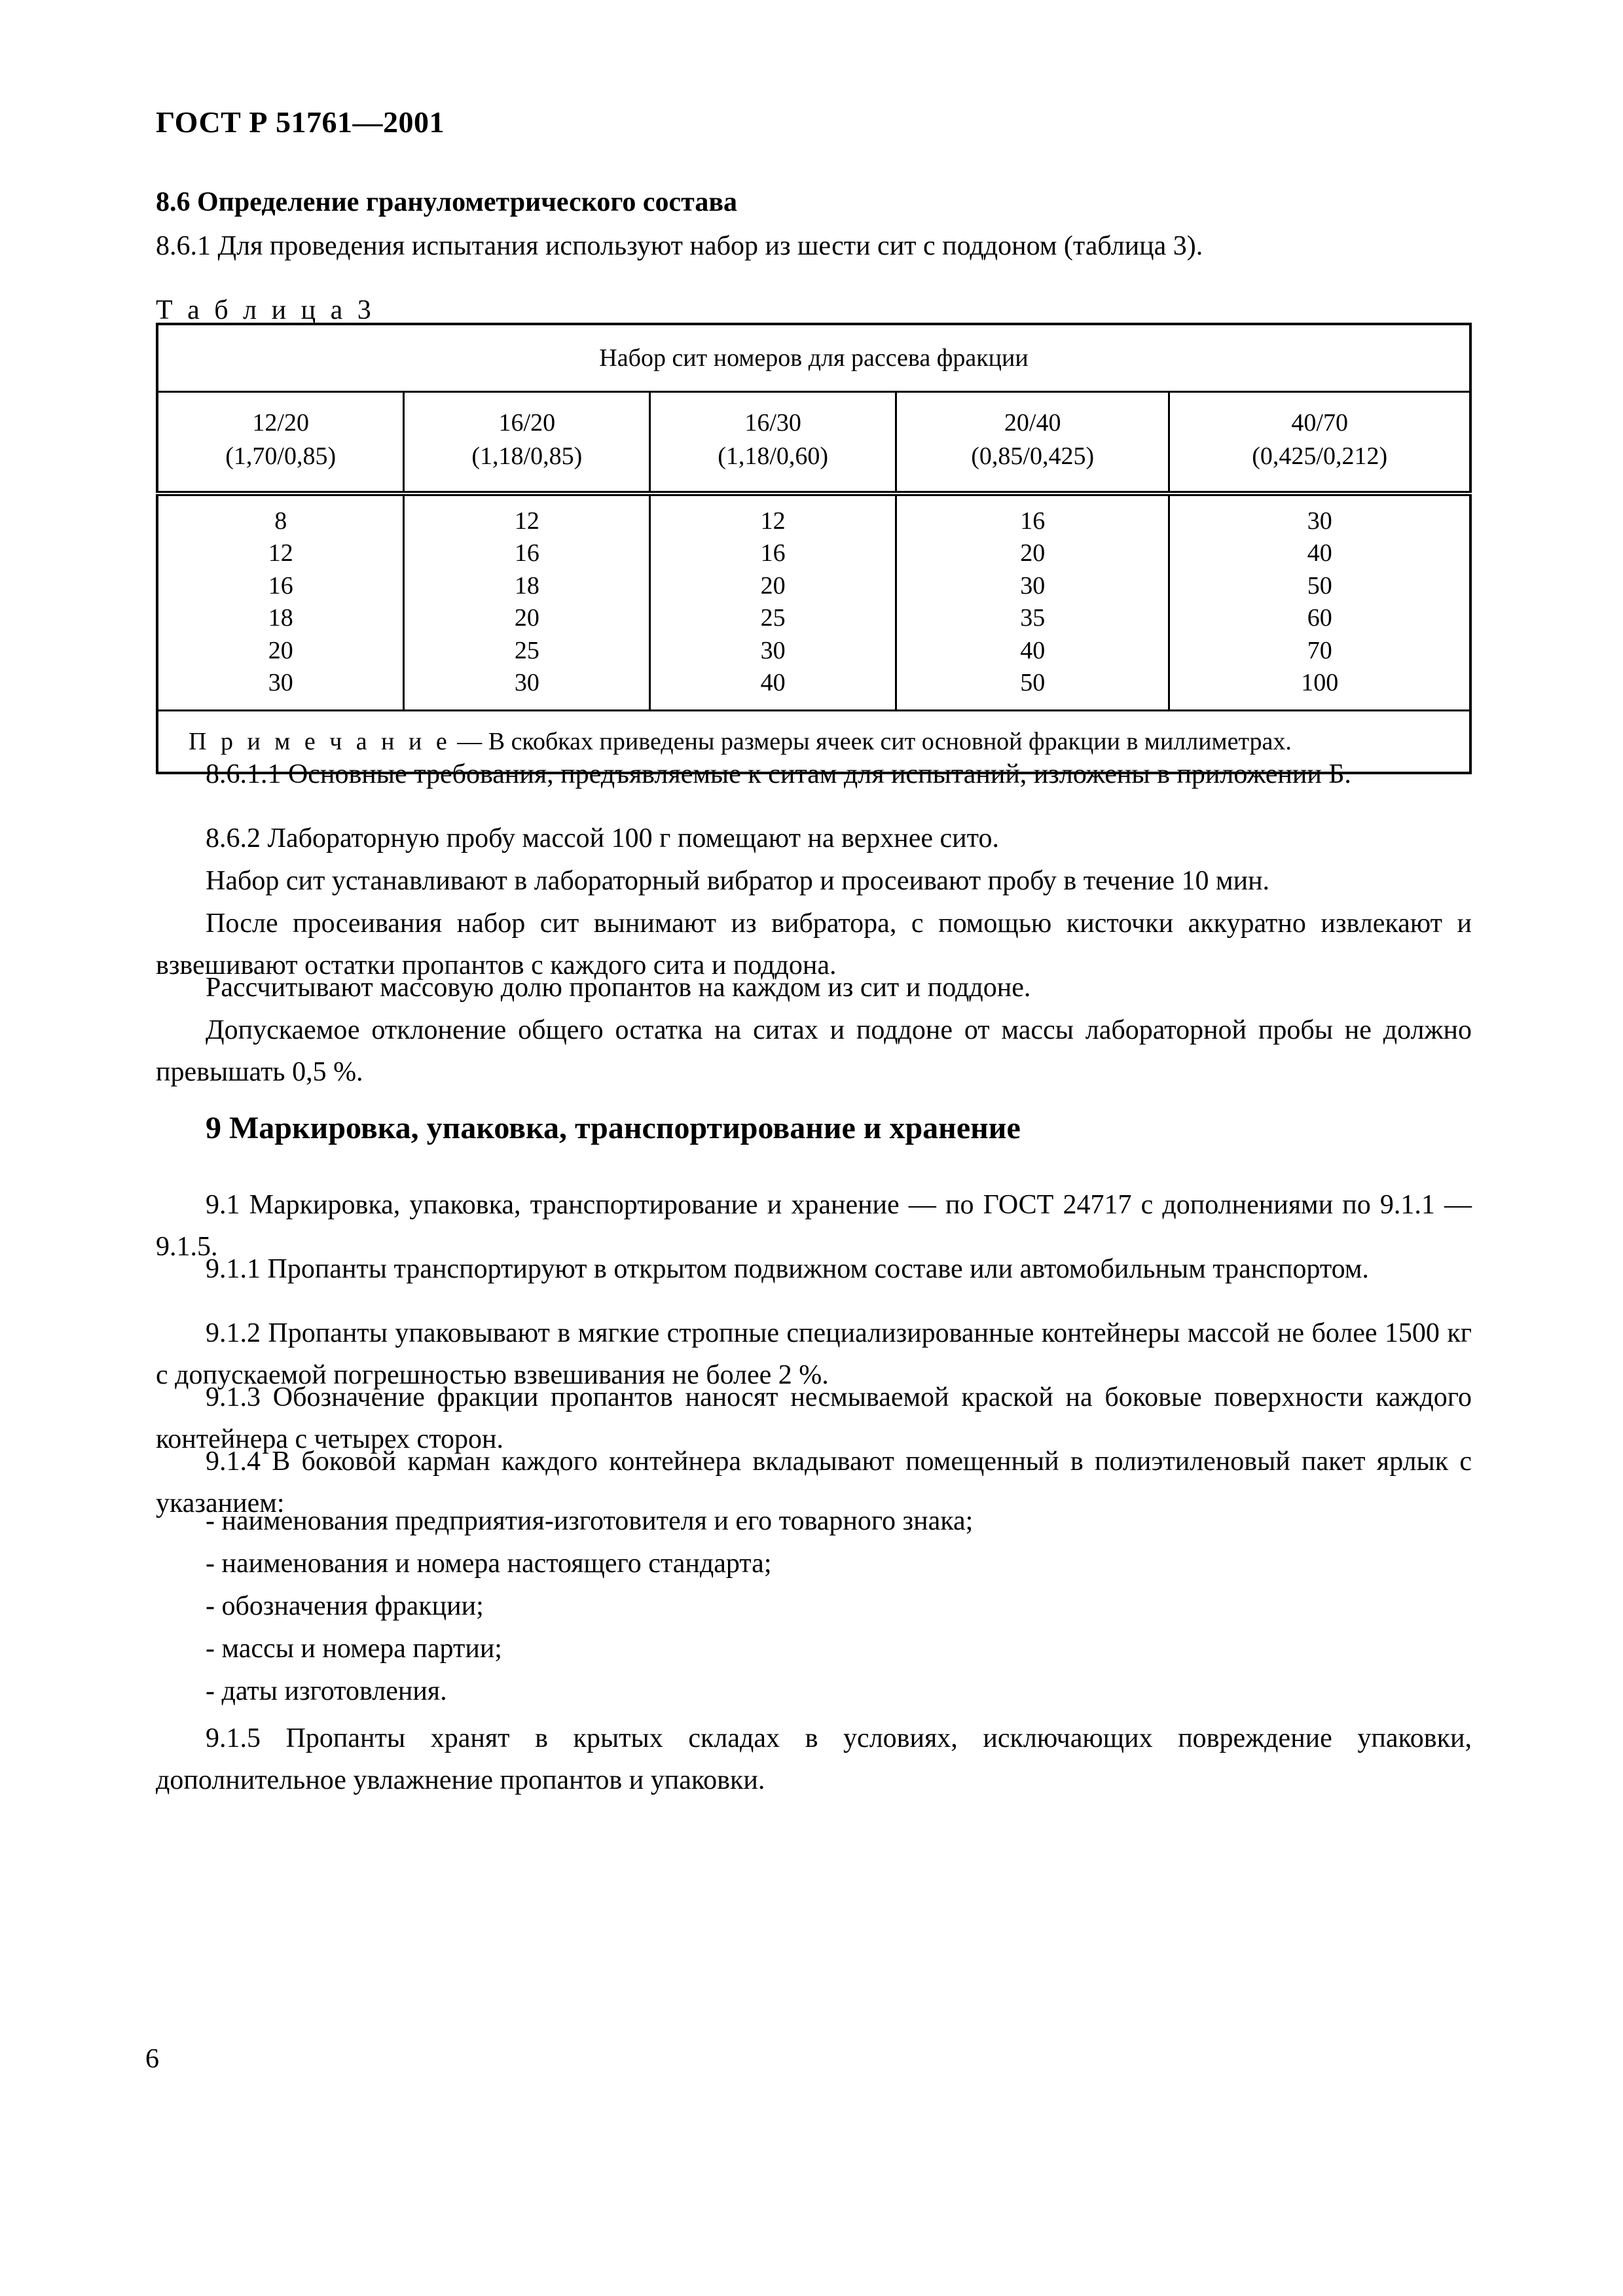  I want to click on table-header-col-2: 16/20 (1,18/0,85), so click(526, 443).